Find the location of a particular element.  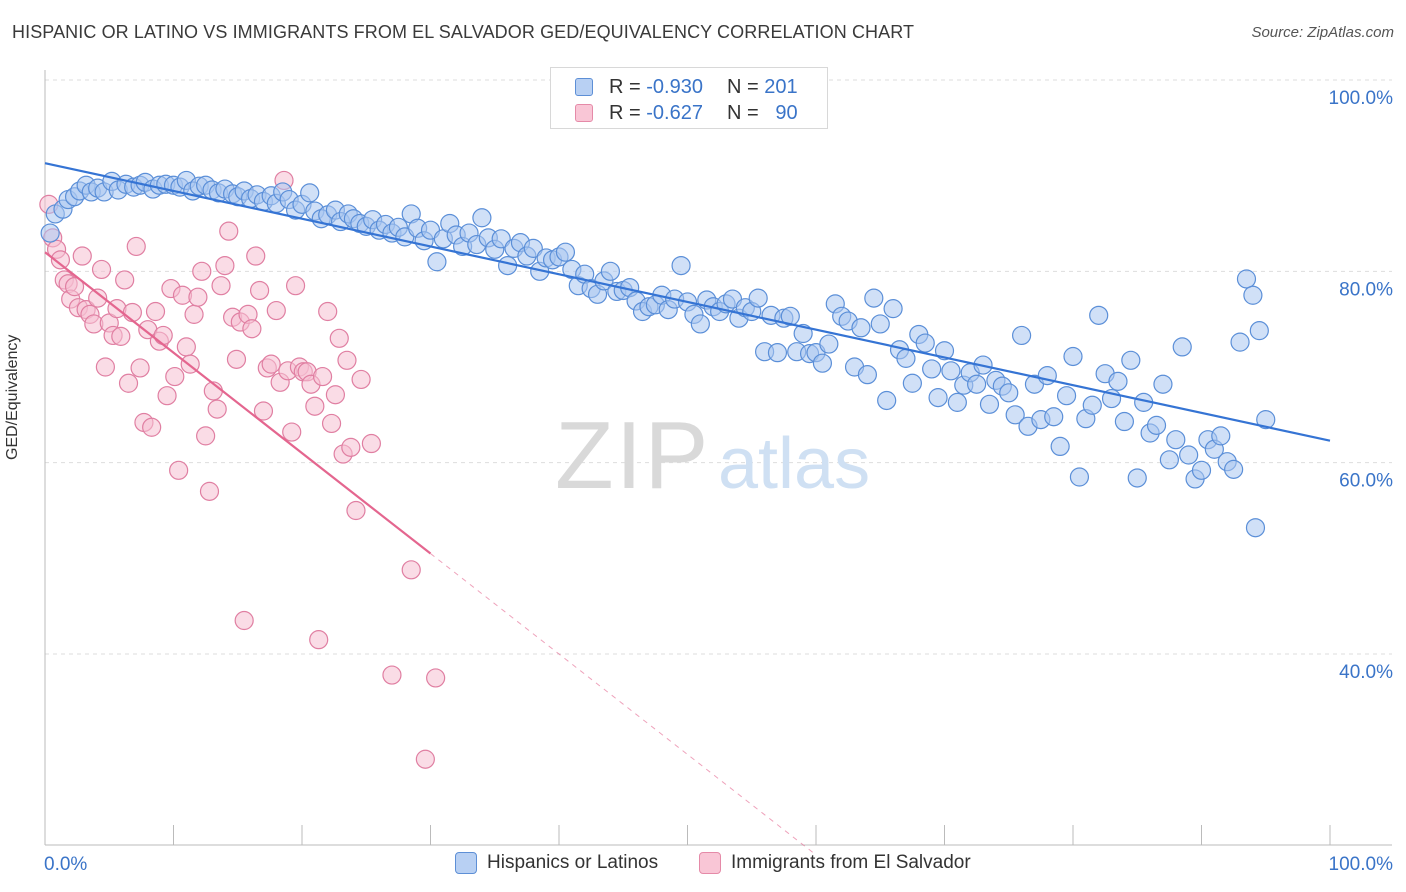

correlation-legend: R = -0.930 N = 201 R = -0.627 N = 90 is located at coordinates (689, 98).